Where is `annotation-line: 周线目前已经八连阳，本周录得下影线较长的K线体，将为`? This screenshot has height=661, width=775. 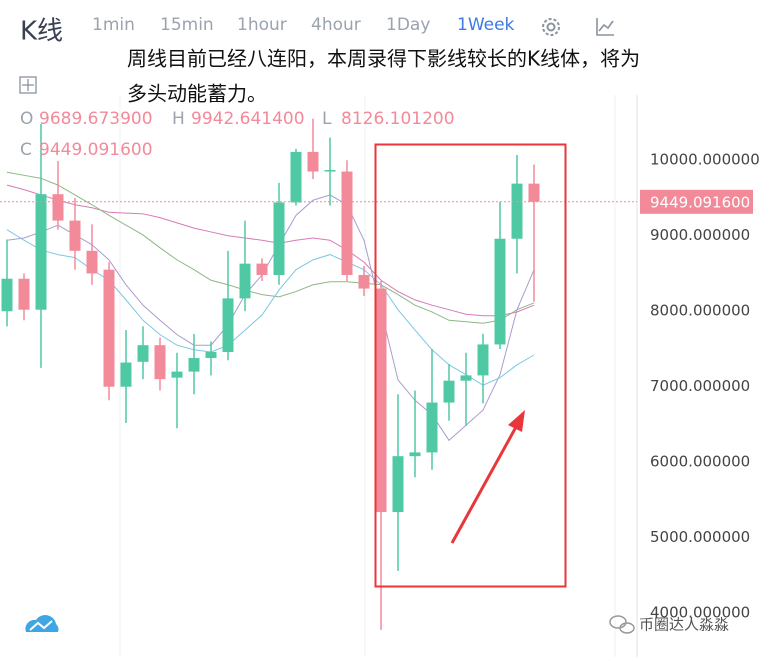
annotation-line: 周线目前已经八连阳，本周录得下影线较长的K线体，将为 is located at coordinates (383, 59).